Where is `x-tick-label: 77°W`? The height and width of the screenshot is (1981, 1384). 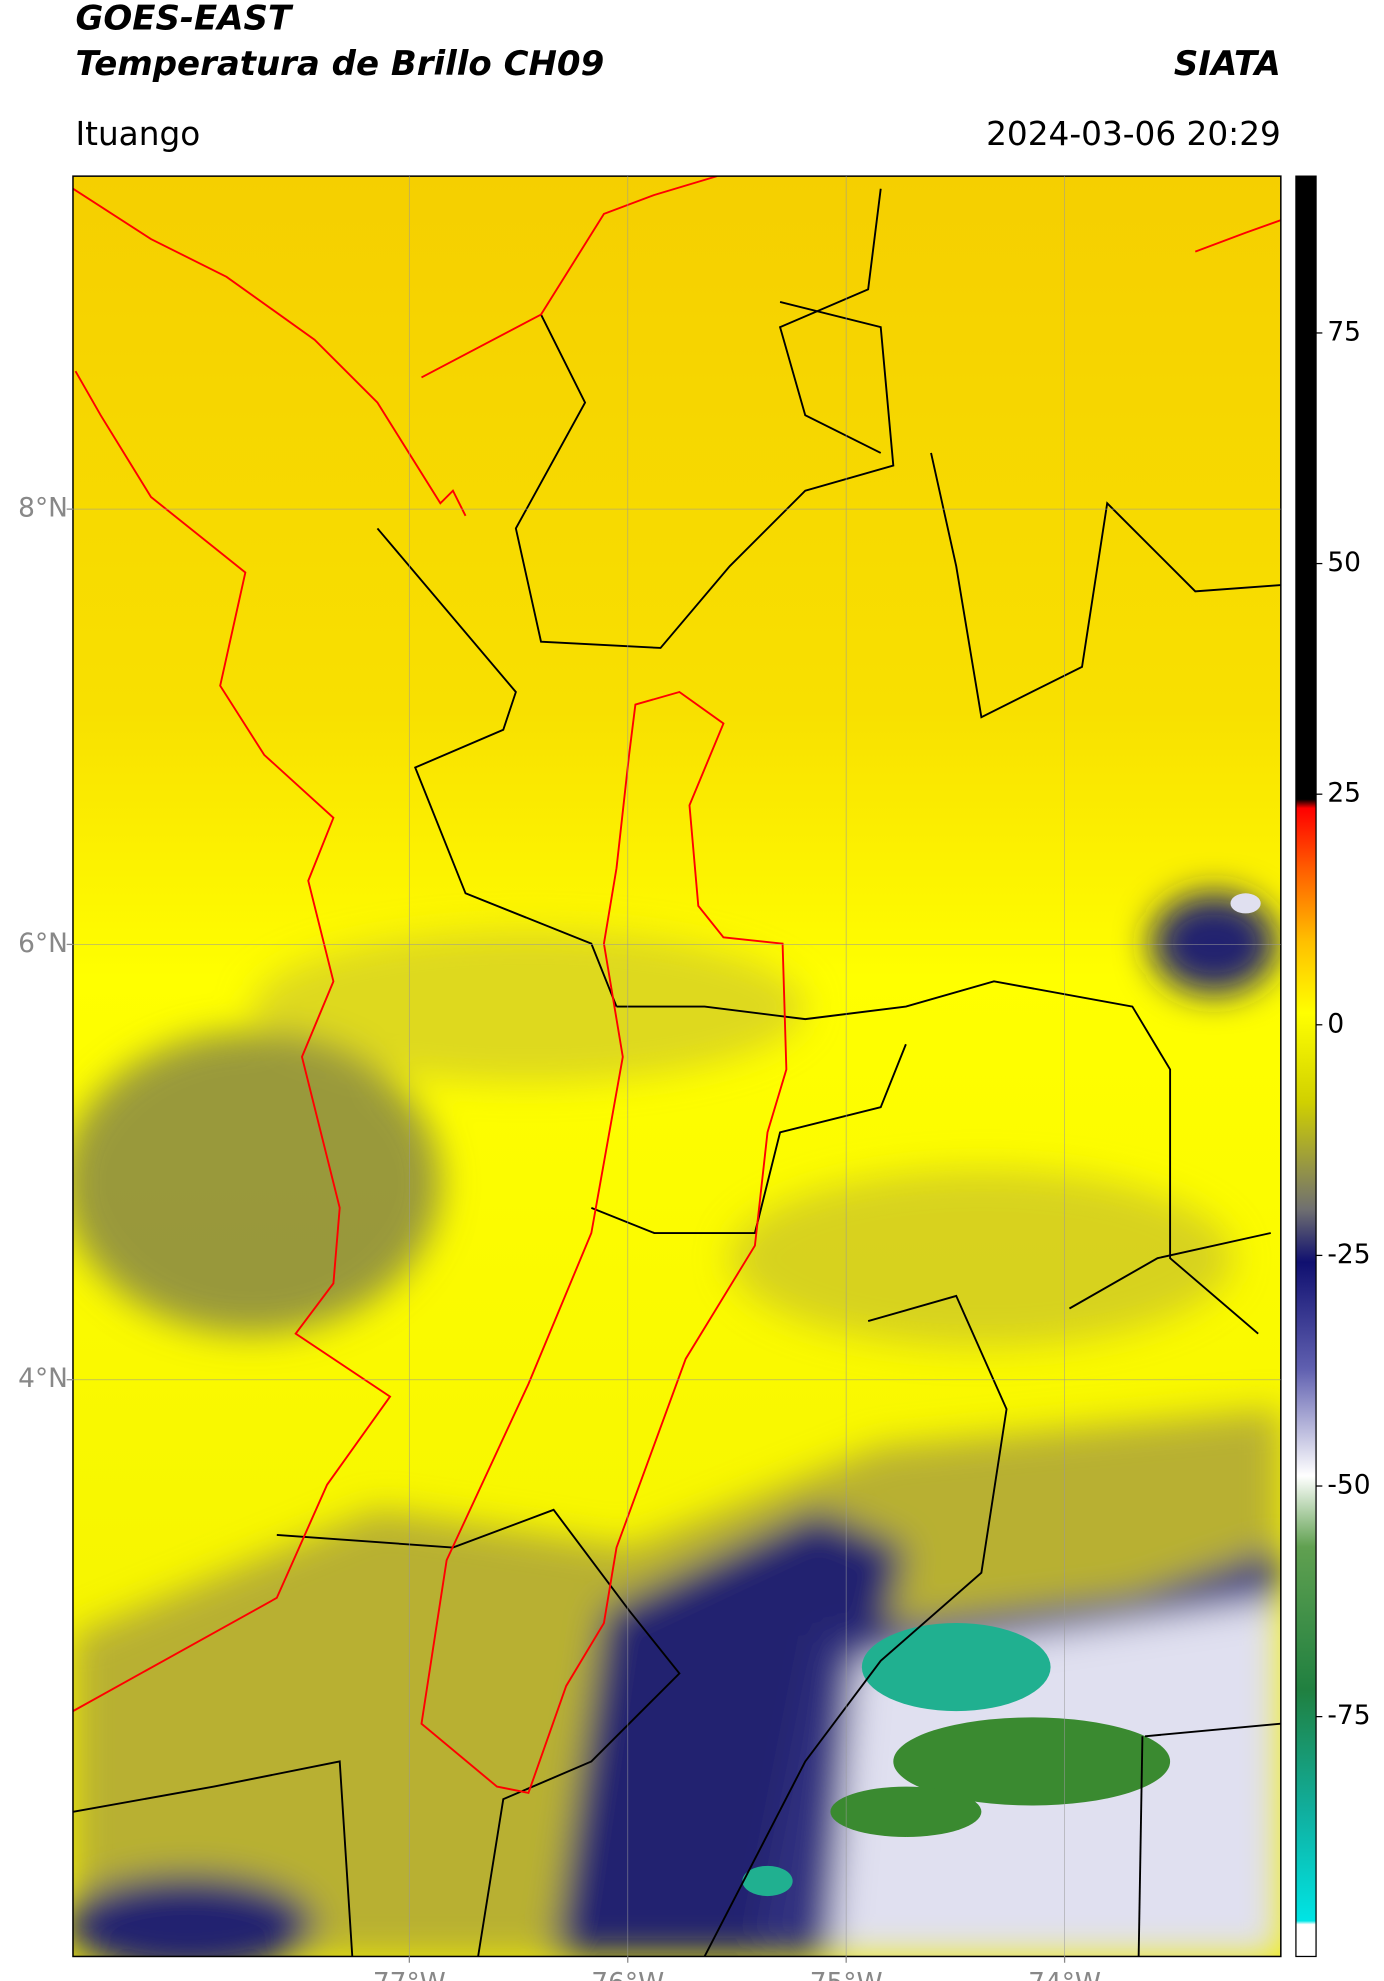 x-tick-label: 77°W is located at coordinates (409, 1974).